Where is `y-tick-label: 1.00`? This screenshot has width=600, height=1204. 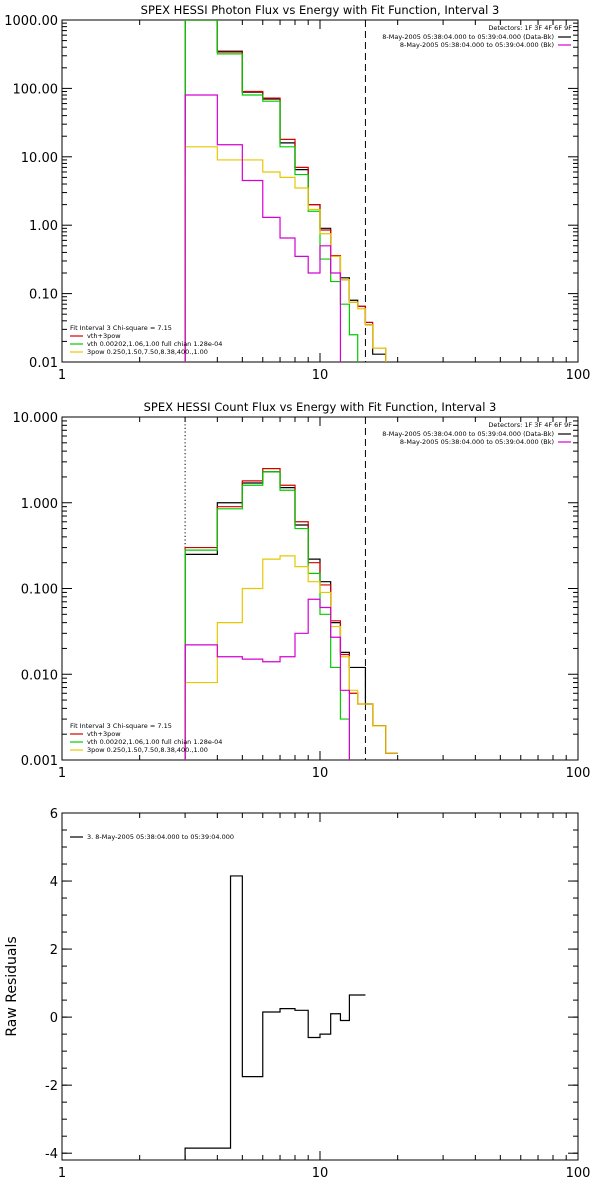
y-tick-label: 1.00 is located at coordinates (43, 226).